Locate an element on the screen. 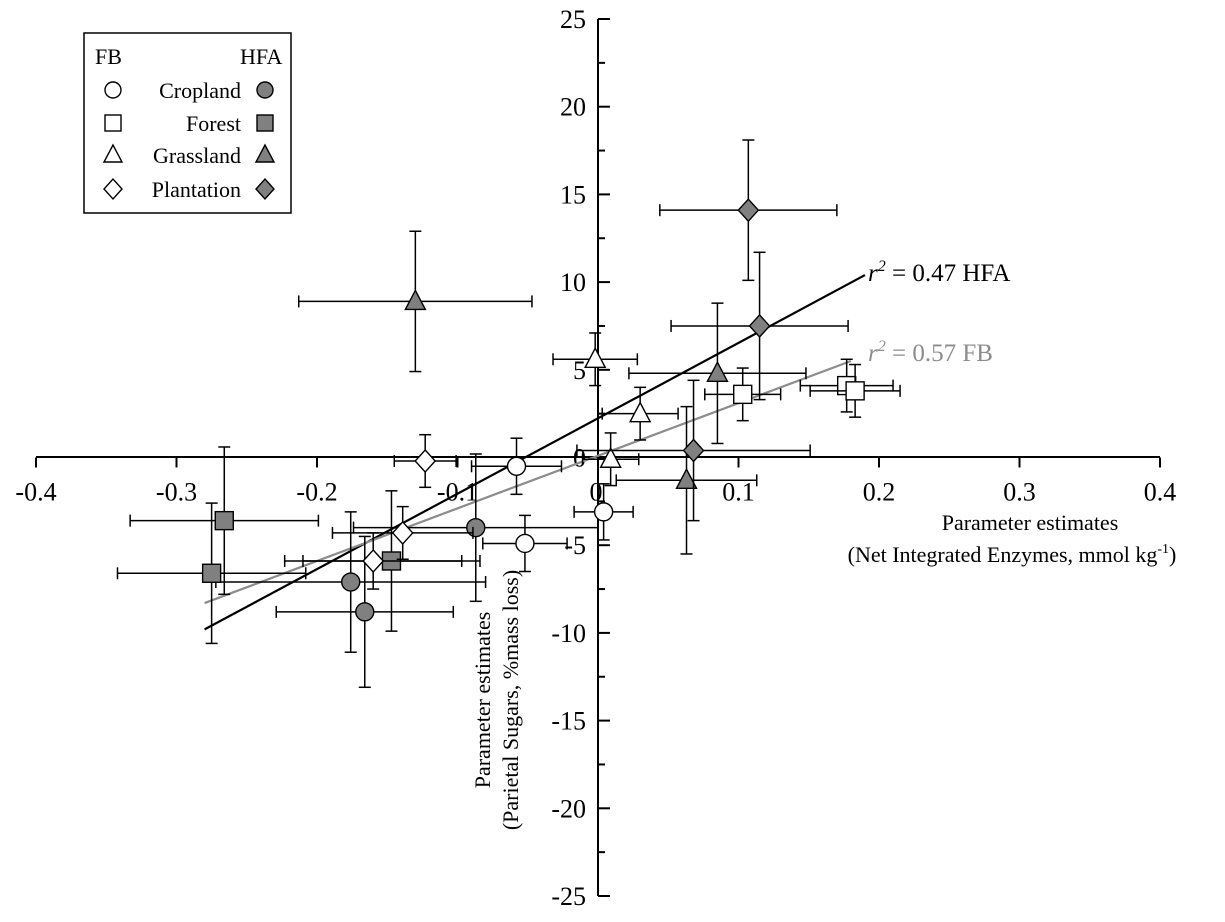 The height and width of the screenshot is (922, 1225). legend-fb-triangle-marker is located at coordinates (113, 153).